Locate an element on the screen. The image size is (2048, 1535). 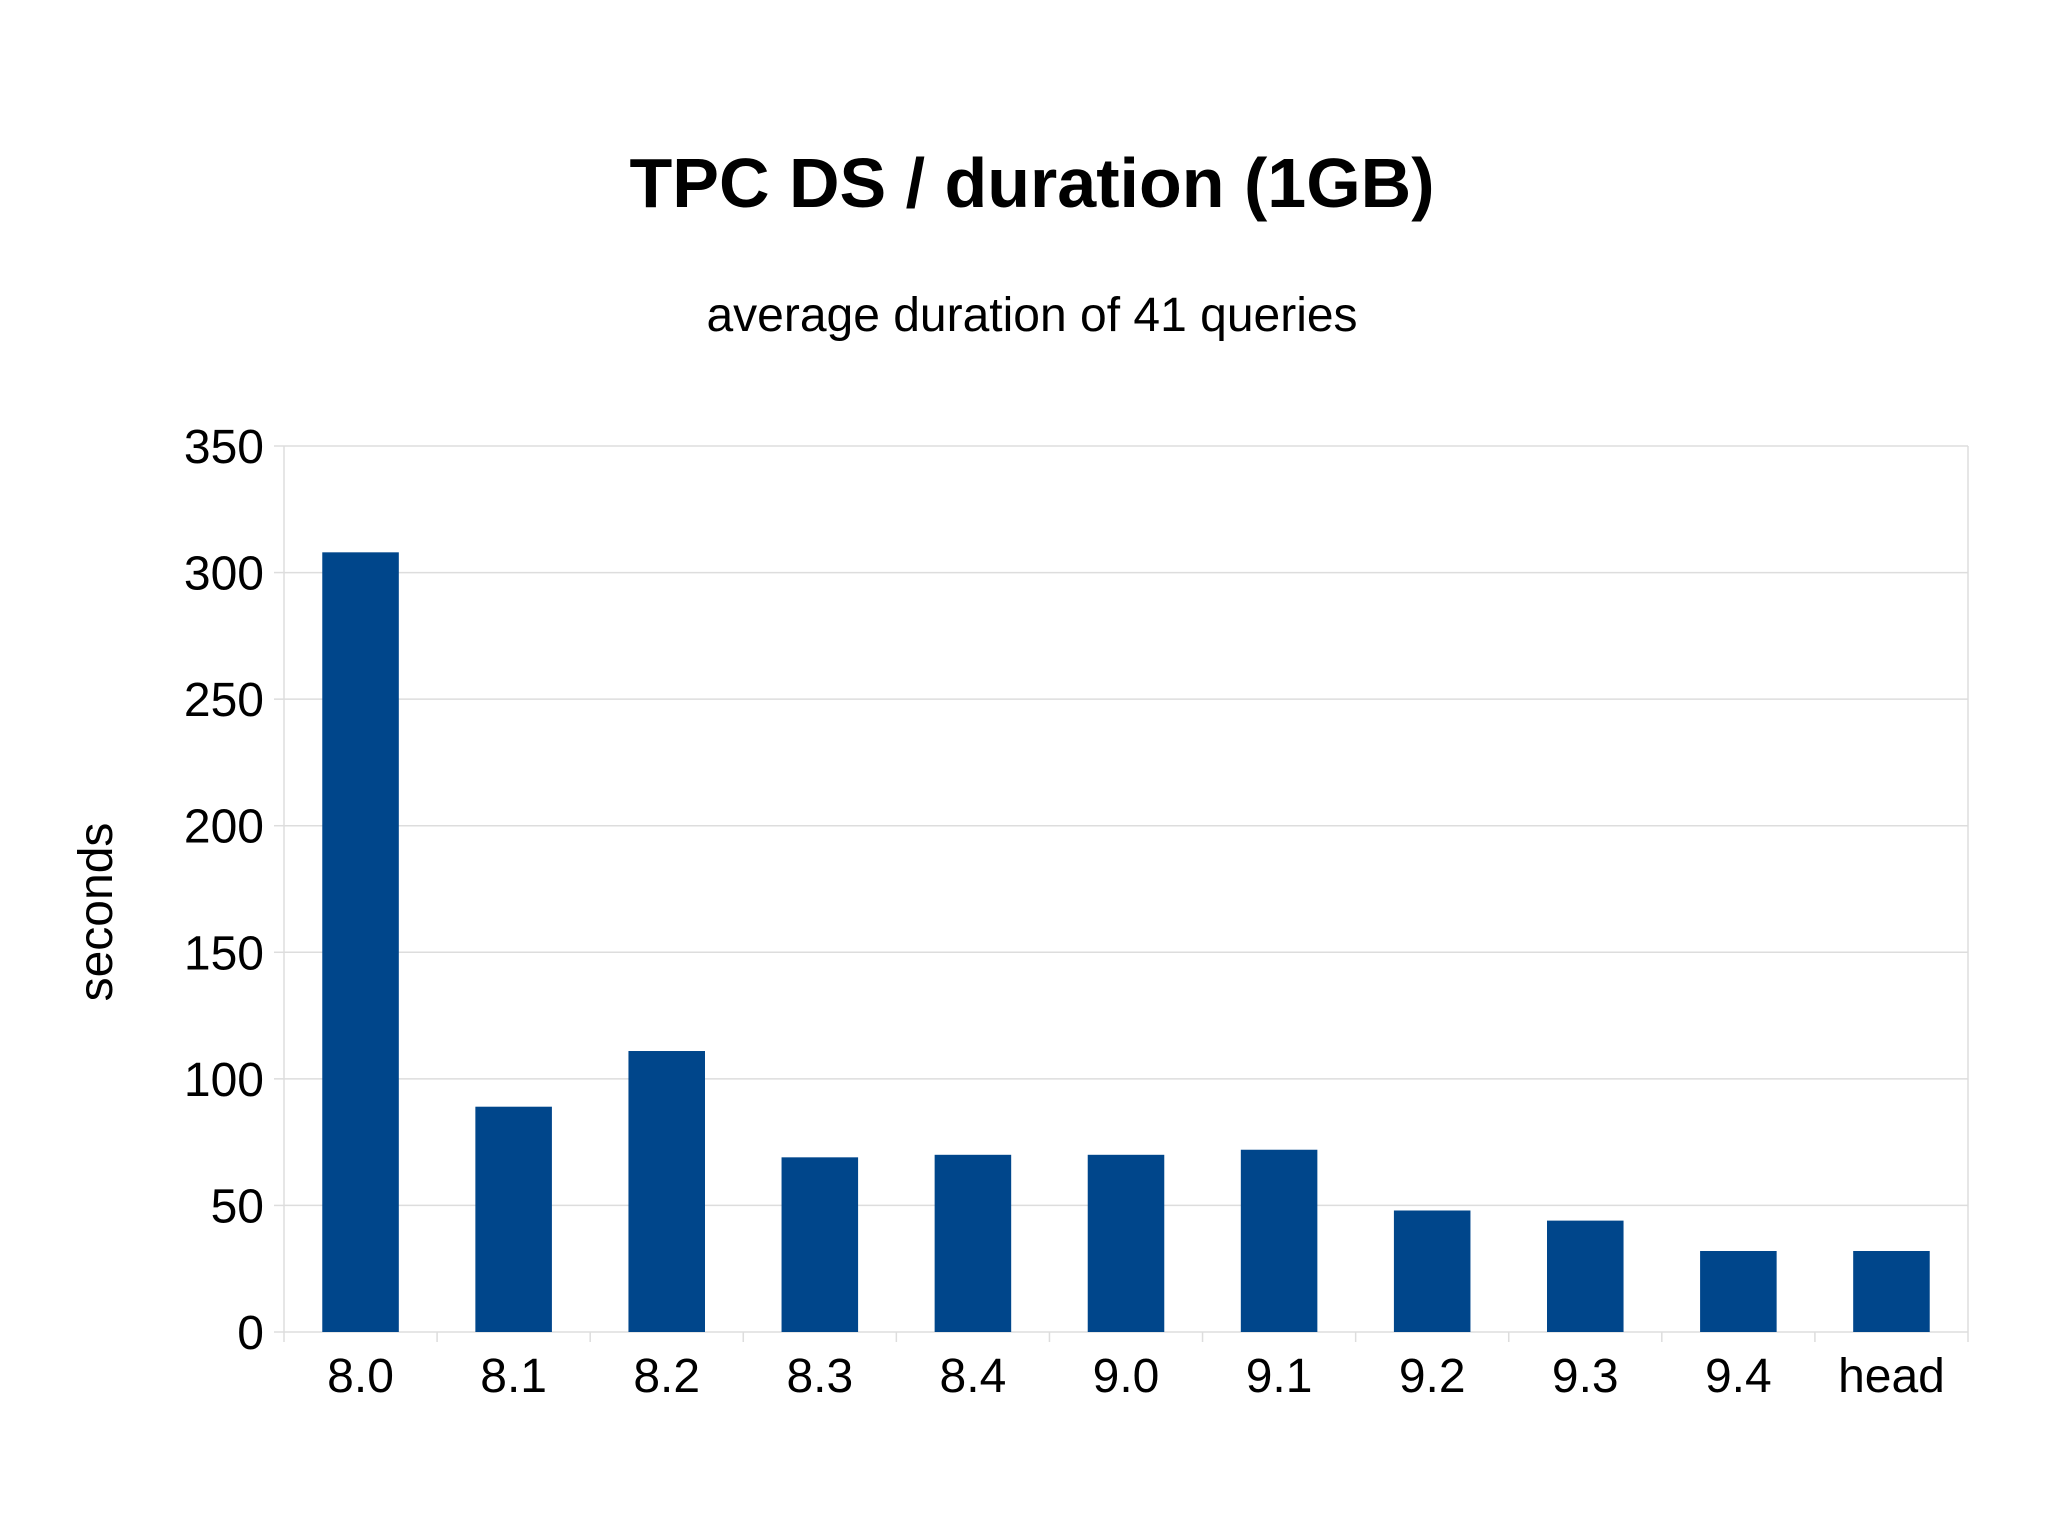
y-tick-label: 50 is located at coordinates (237, 1206).